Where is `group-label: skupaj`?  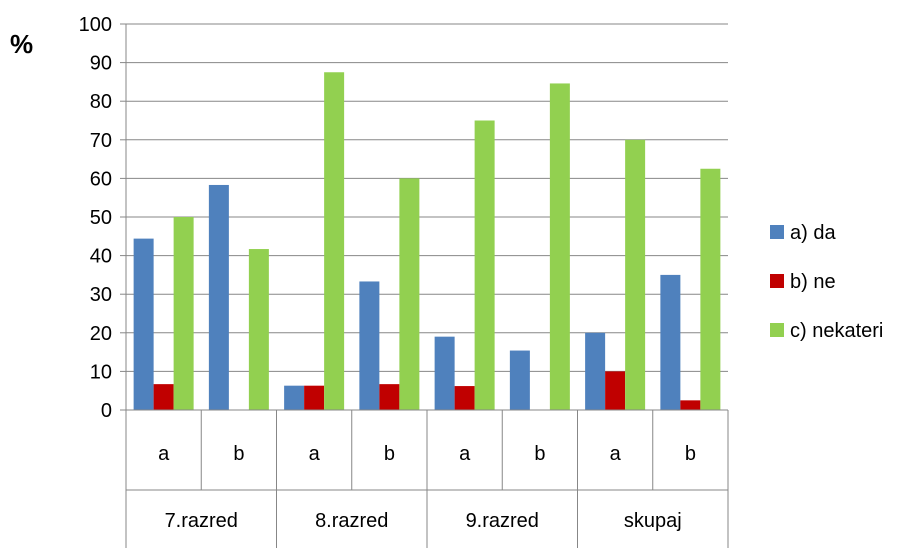 group-label: skupaj is located at coordinates (653, 521).